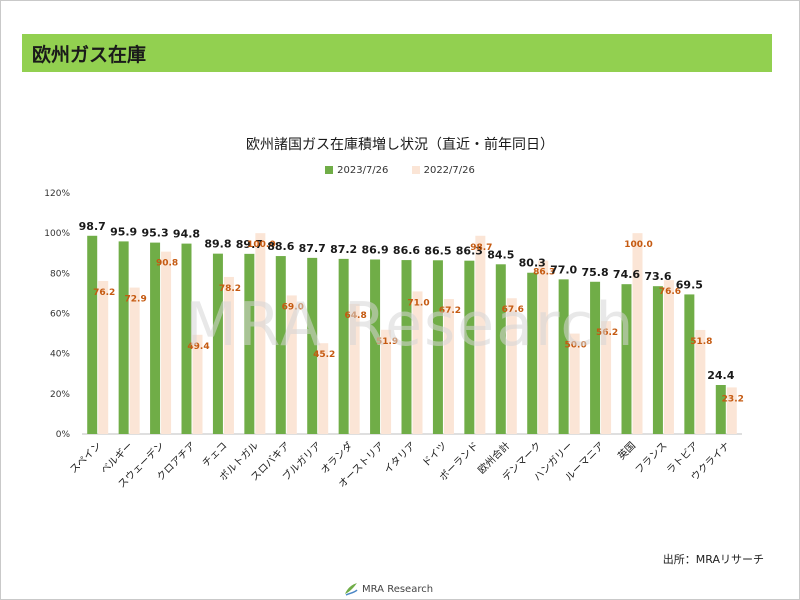 This screenshot has height=600, width=800. What do you see at coordinates (418, 303) in the screenshot?
I see `data-label-2022: 71.0` at bounding box center [418, 303].